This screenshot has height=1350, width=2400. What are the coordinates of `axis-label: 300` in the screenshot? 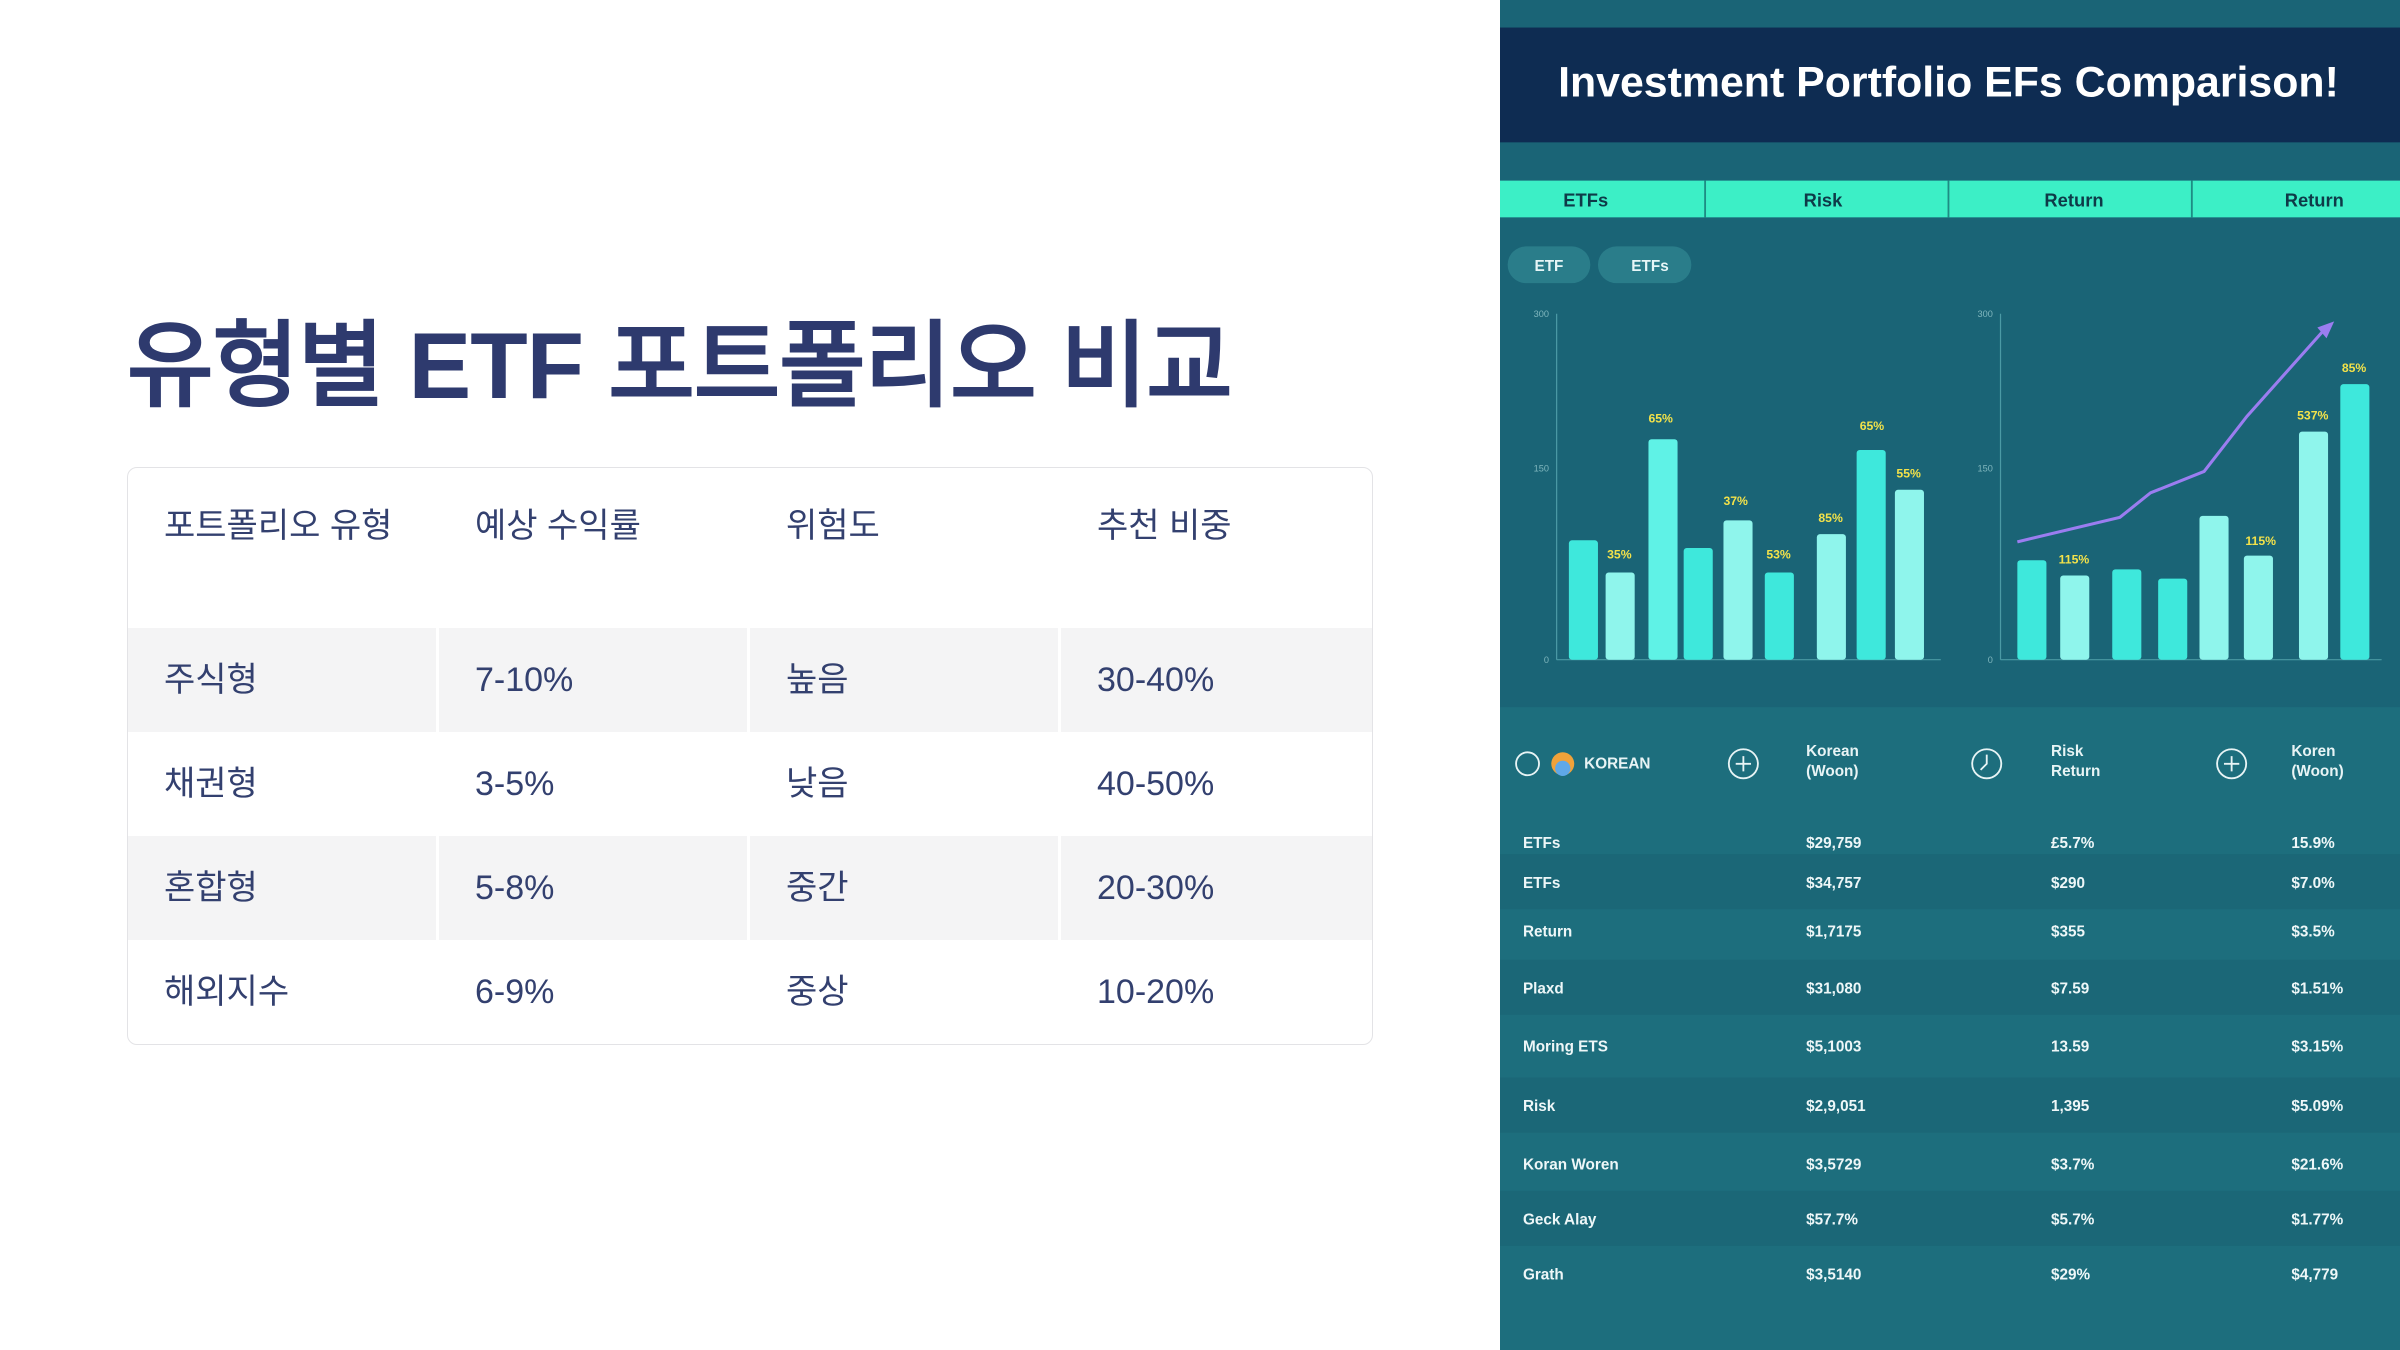 It's located at (1541, 314).